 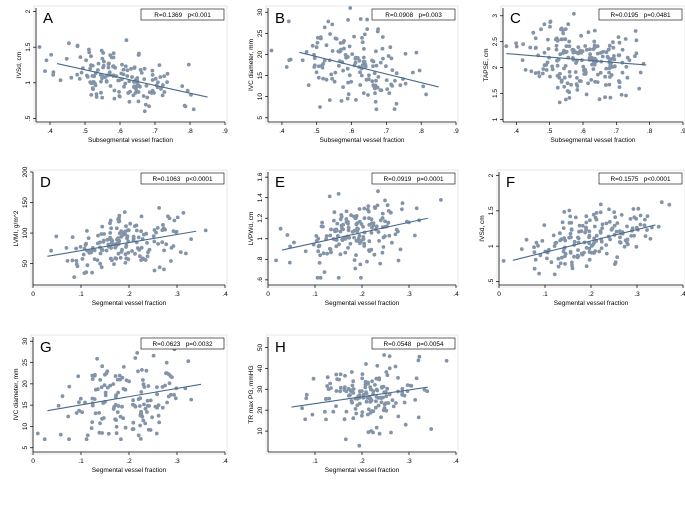 What do you see at coordinates (682, 131) in the screenshot?
I see `x-tick-label: .9` at bounding box center [682, 131].